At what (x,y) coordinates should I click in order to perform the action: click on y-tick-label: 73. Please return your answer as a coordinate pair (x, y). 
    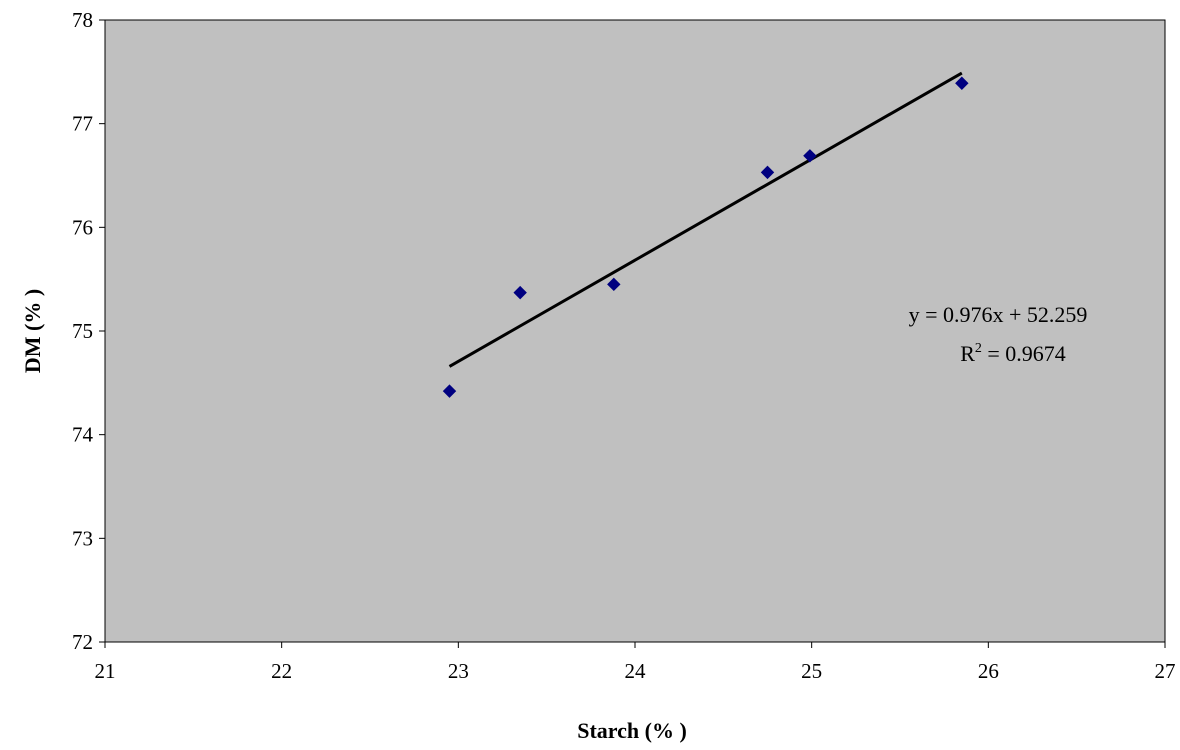
    Looking at the image, I should click on (82, 538).